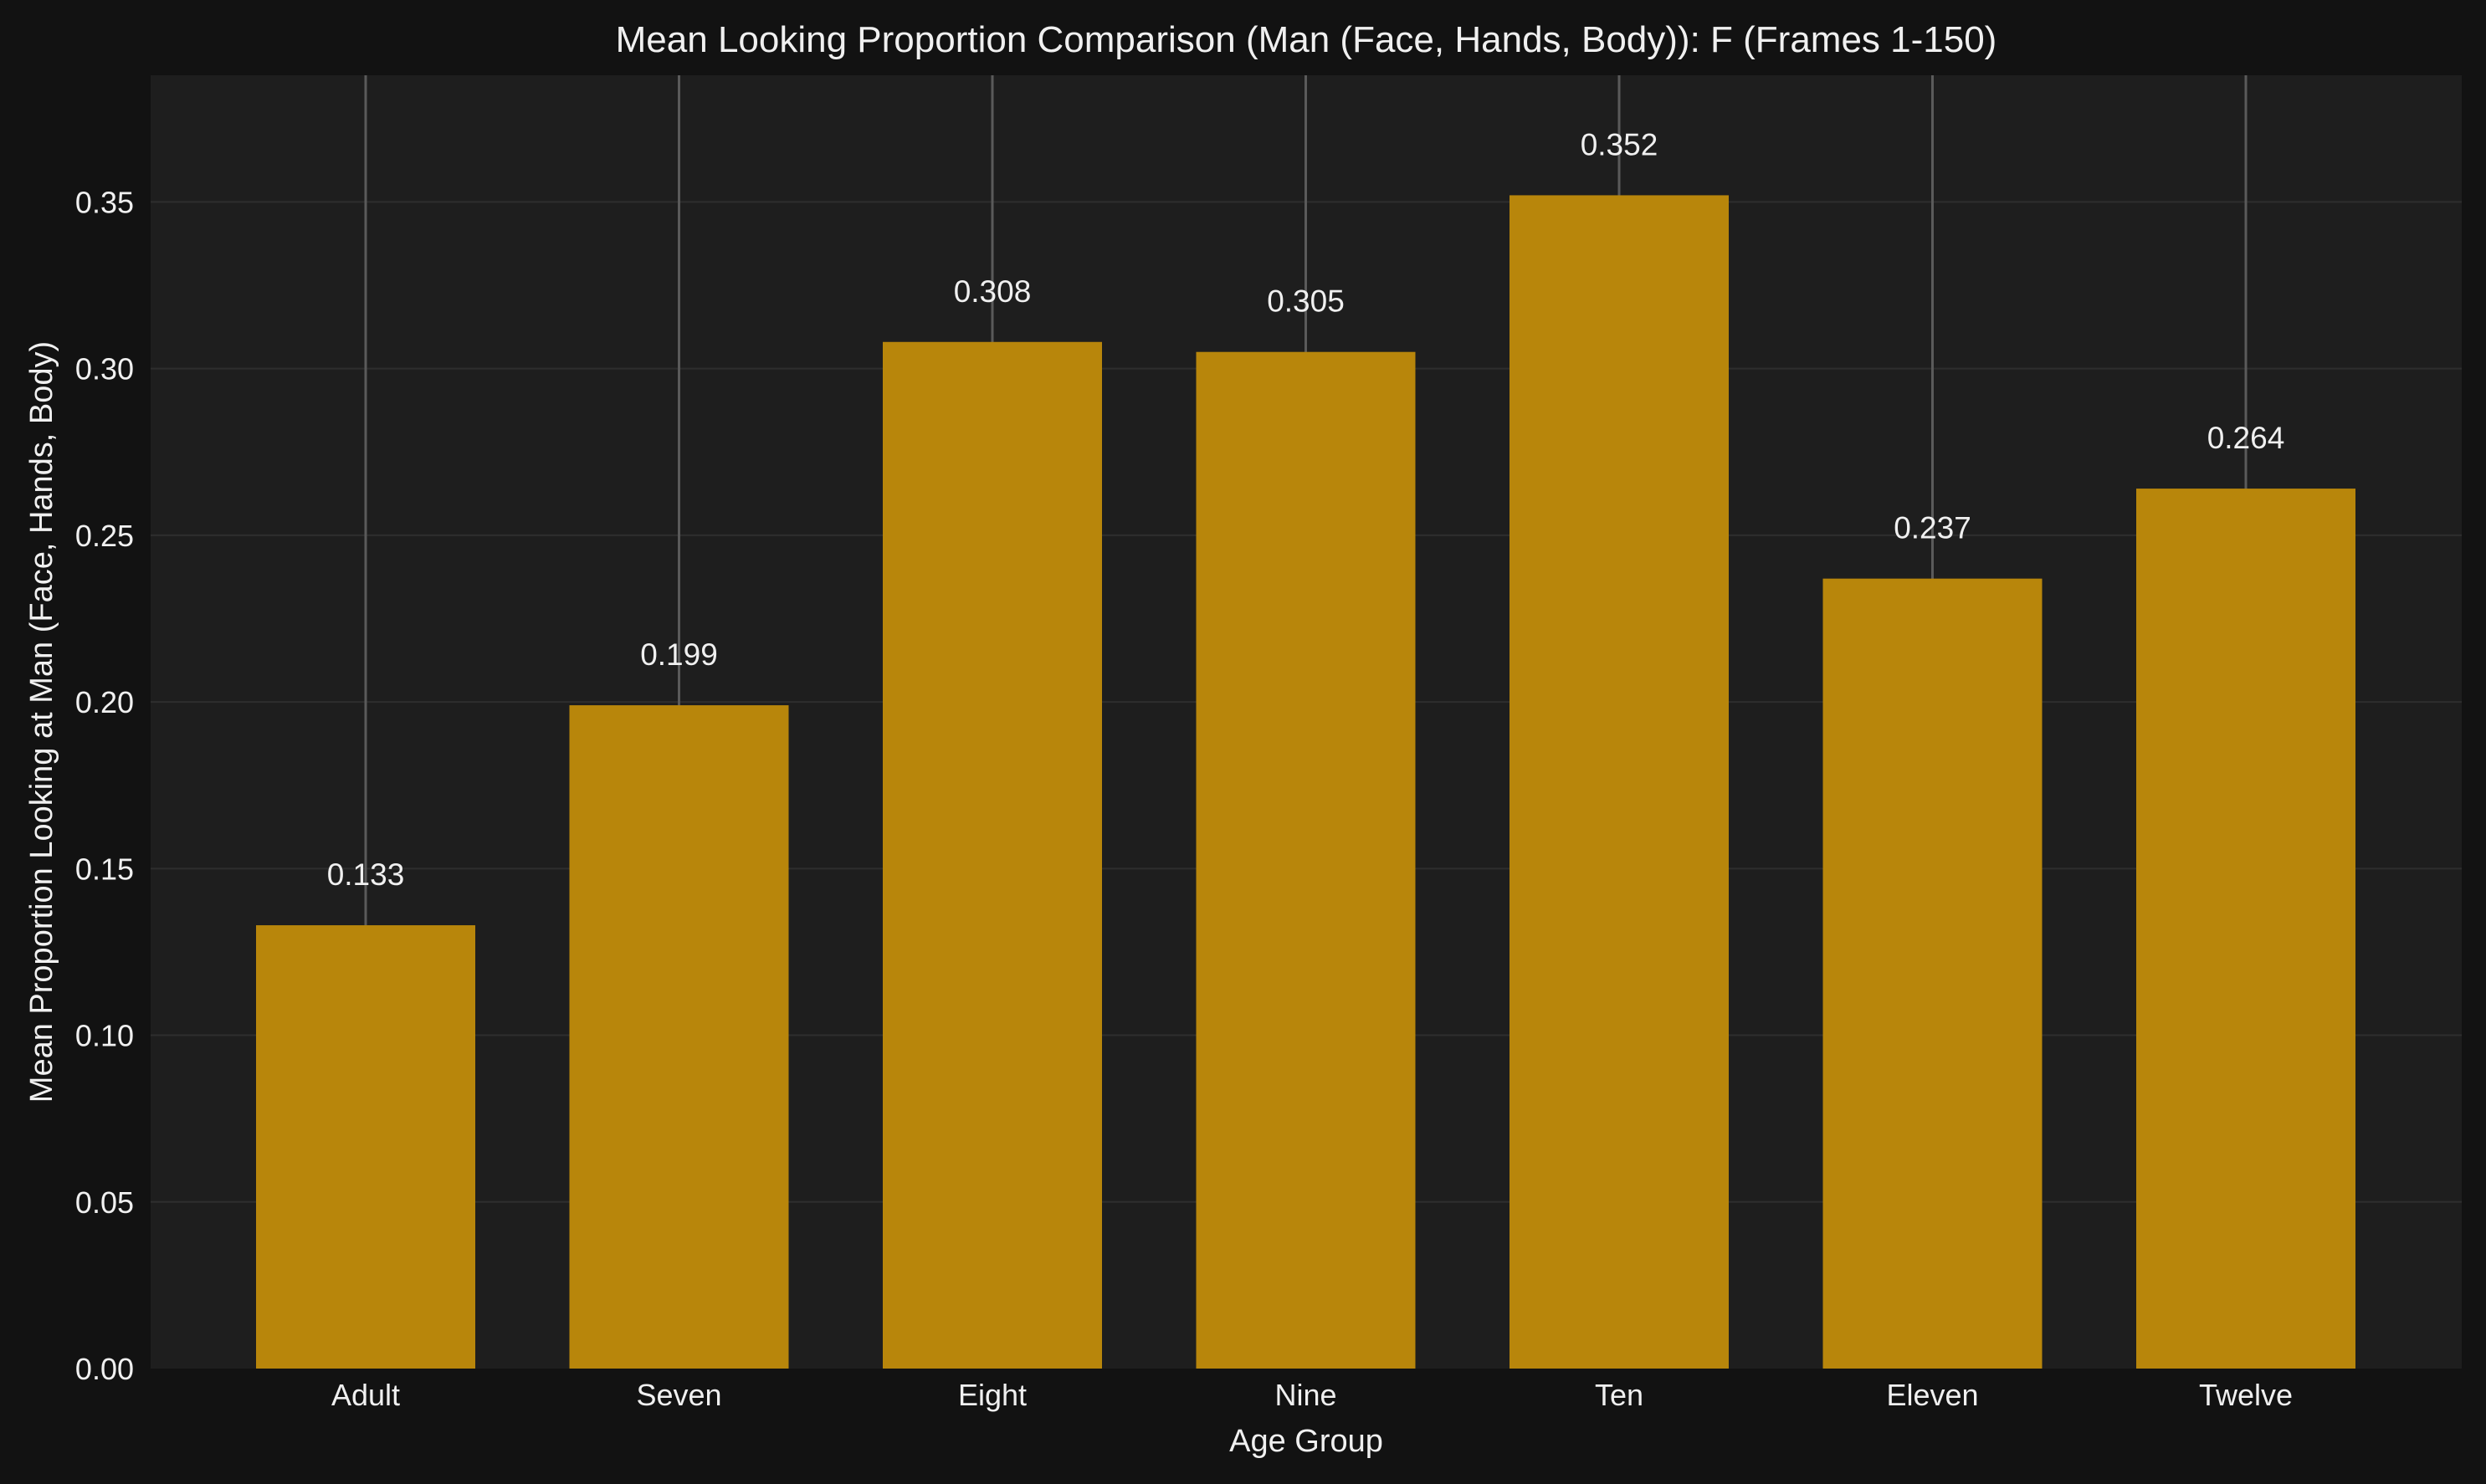  Describe the element at coordinates (365, 1395) in the screenshot. I see `x-tick-label: Adult` at that location.